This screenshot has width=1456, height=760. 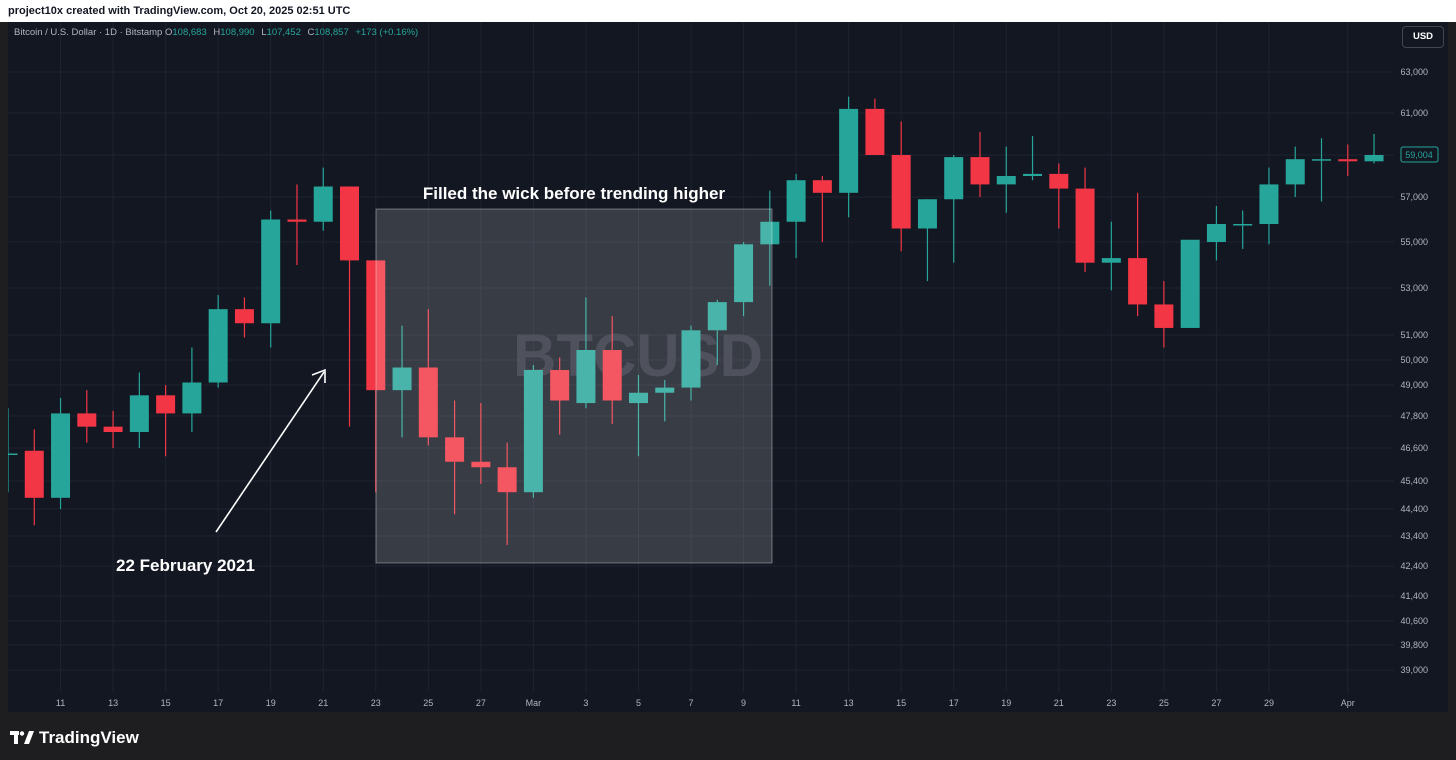 I want to click on symbol-description: Bitcoin / U.S. Dollar · 1D · Bitstamp, so click(x=88, y=32).